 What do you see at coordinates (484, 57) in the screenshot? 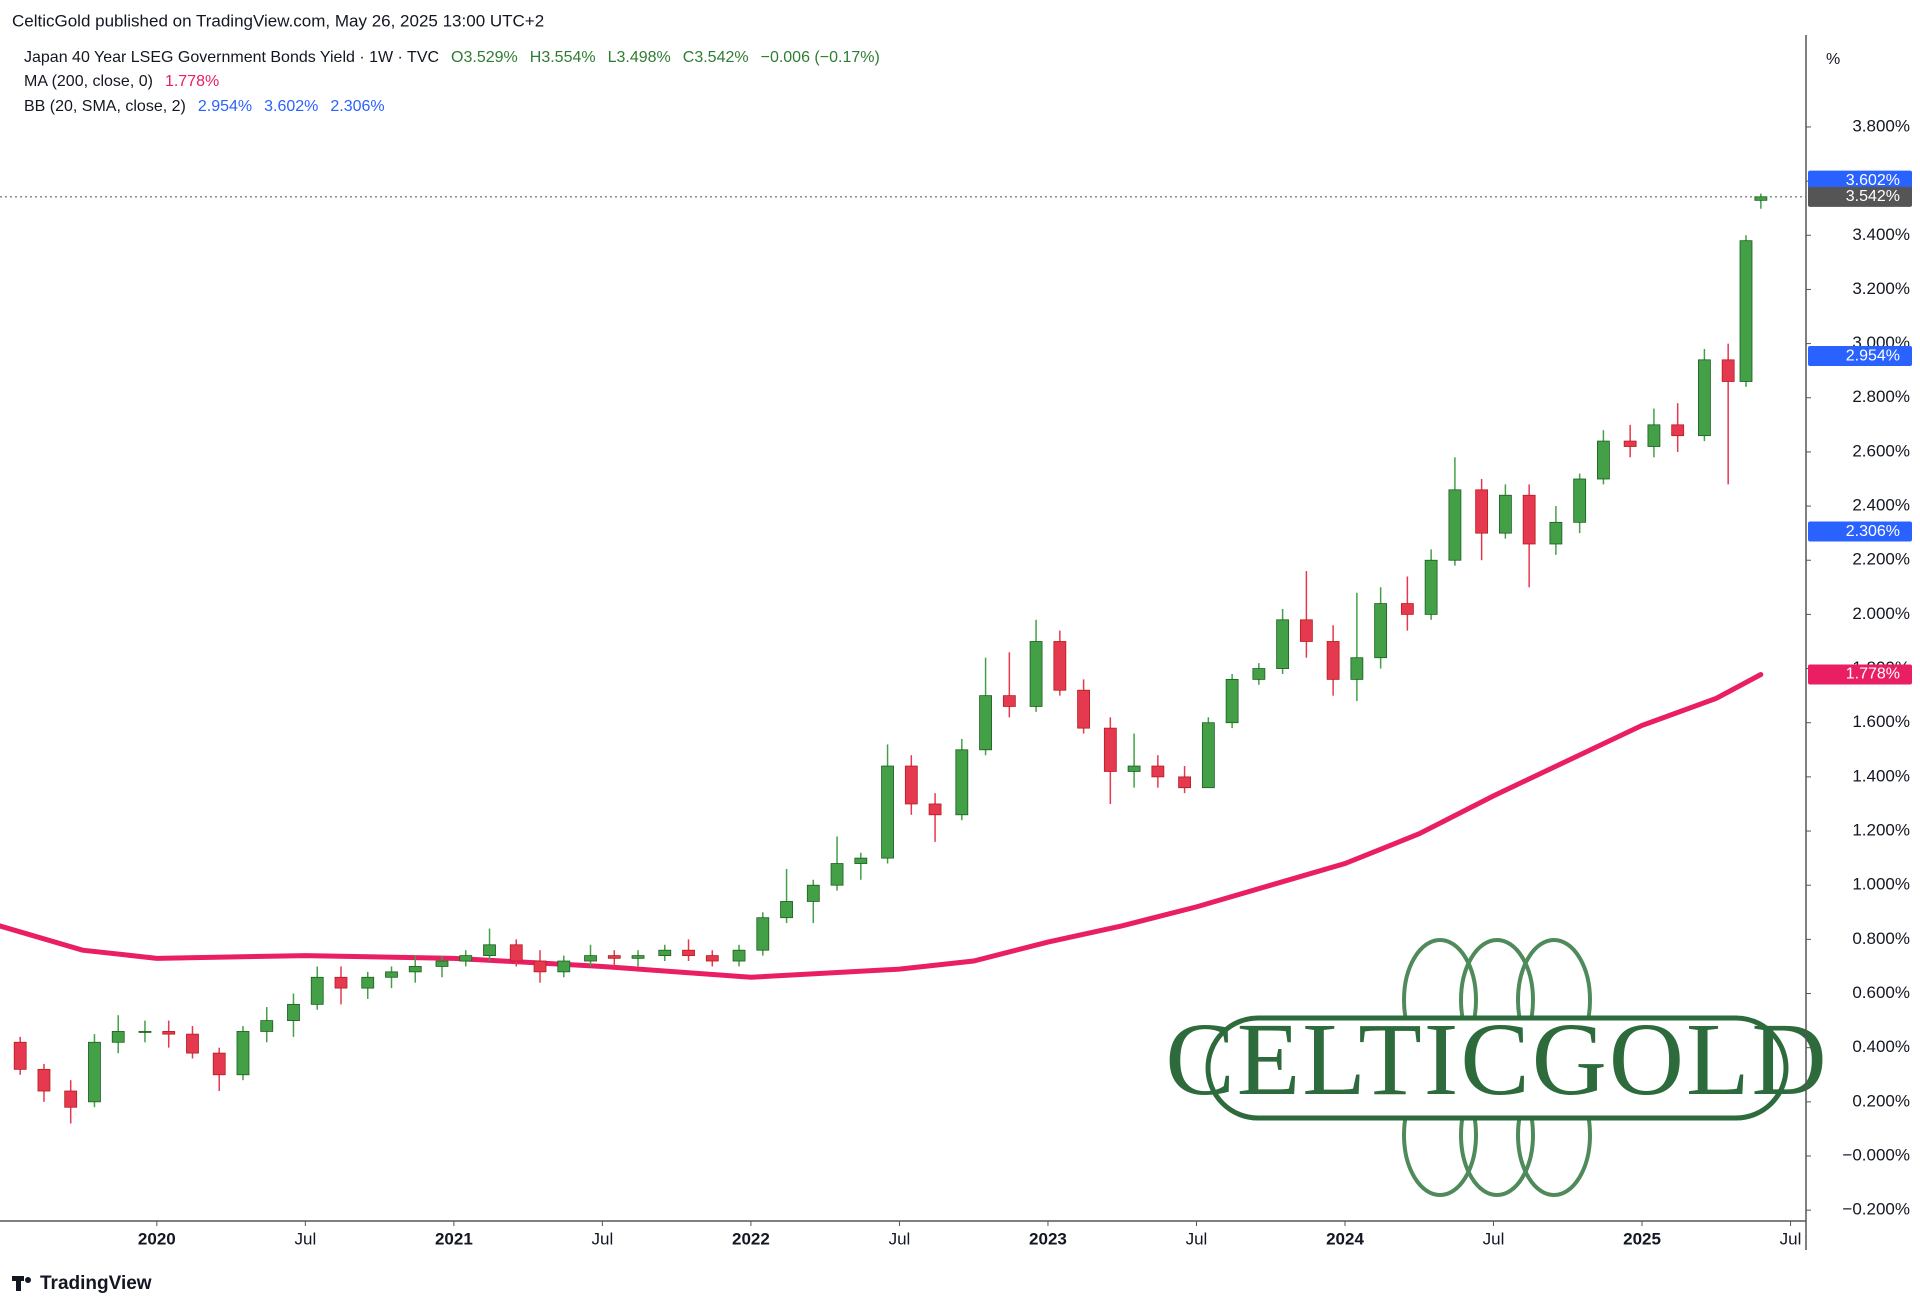
I see `ohlc-value: O3.529%` at bounding box center [484, 57].